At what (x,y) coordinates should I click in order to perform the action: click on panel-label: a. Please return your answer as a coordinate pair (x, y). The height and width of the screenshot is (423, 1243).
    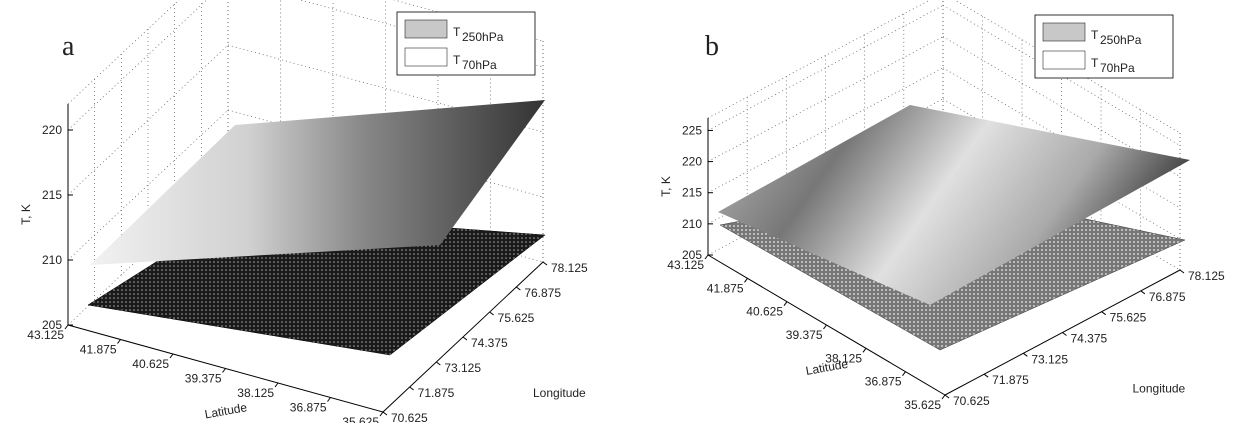
    Looking at the image, I should click on (68, 46).